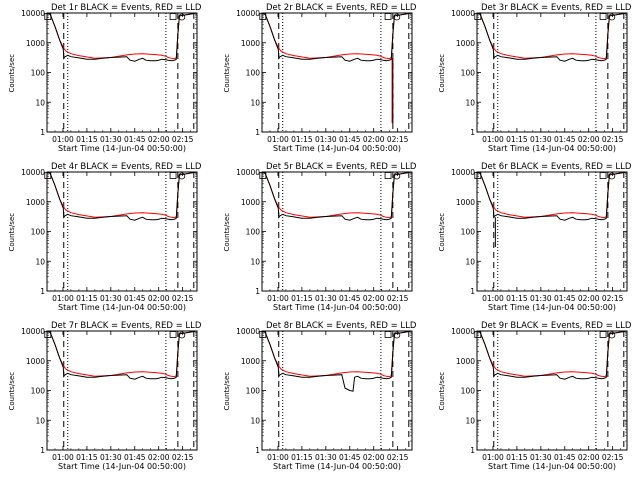 The height and width of the screenshot is (480, 640). Describe the element at coordinates (341, 167) in the screenshot. I see `plot-title: Det 5r BLACK = Events, RED = LLD` at that location.